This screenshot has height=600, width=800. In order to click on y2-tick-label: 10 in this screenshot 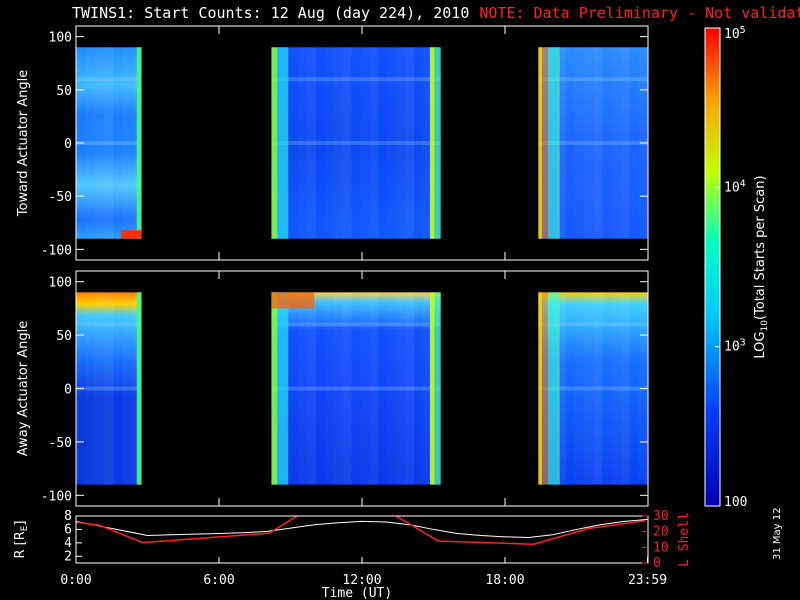, I will do `click(661, 547)`.